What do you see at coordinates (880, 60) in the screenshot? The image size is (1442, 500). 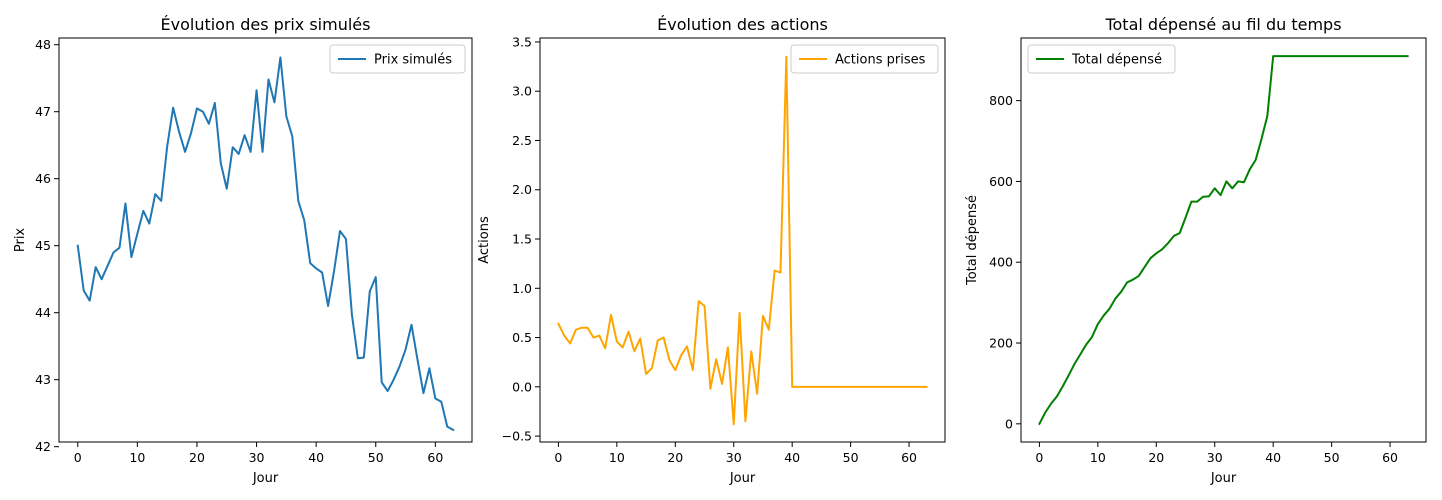 I see `legend-label: Actions prises` at bounding box center [880, 60].